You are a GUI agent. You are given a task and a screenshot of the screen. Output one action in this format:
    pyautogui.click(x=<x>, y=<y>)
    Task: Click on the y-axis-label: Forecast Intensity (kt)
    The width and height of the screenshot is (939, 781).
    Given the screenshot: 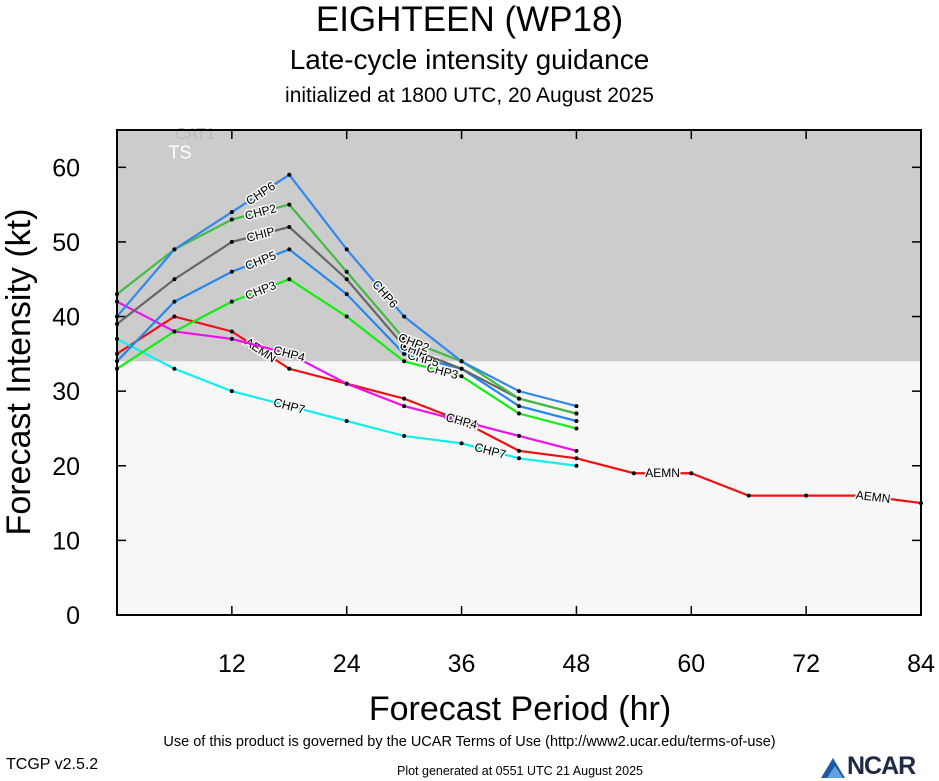 What is the action you would take?
    pyautogui.click(x=19, y=372)
    